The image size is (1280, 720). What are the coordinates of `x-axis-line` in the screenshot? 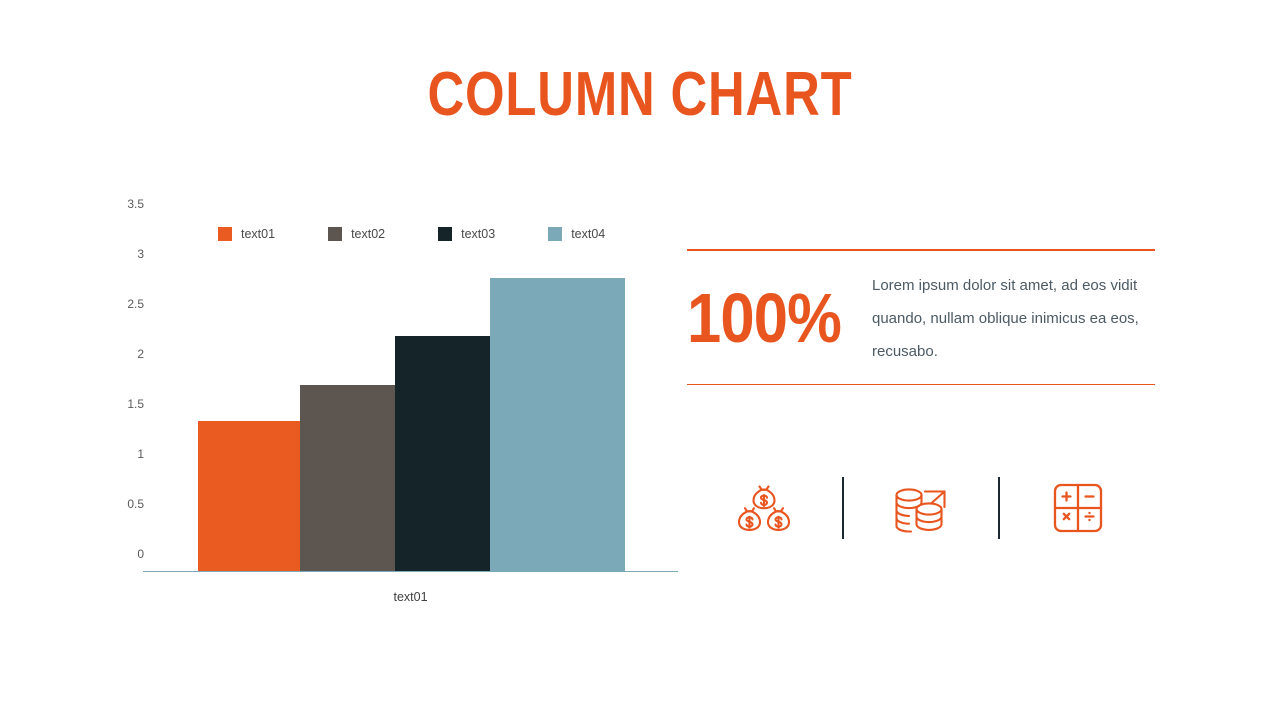 It's located at (410, 571).